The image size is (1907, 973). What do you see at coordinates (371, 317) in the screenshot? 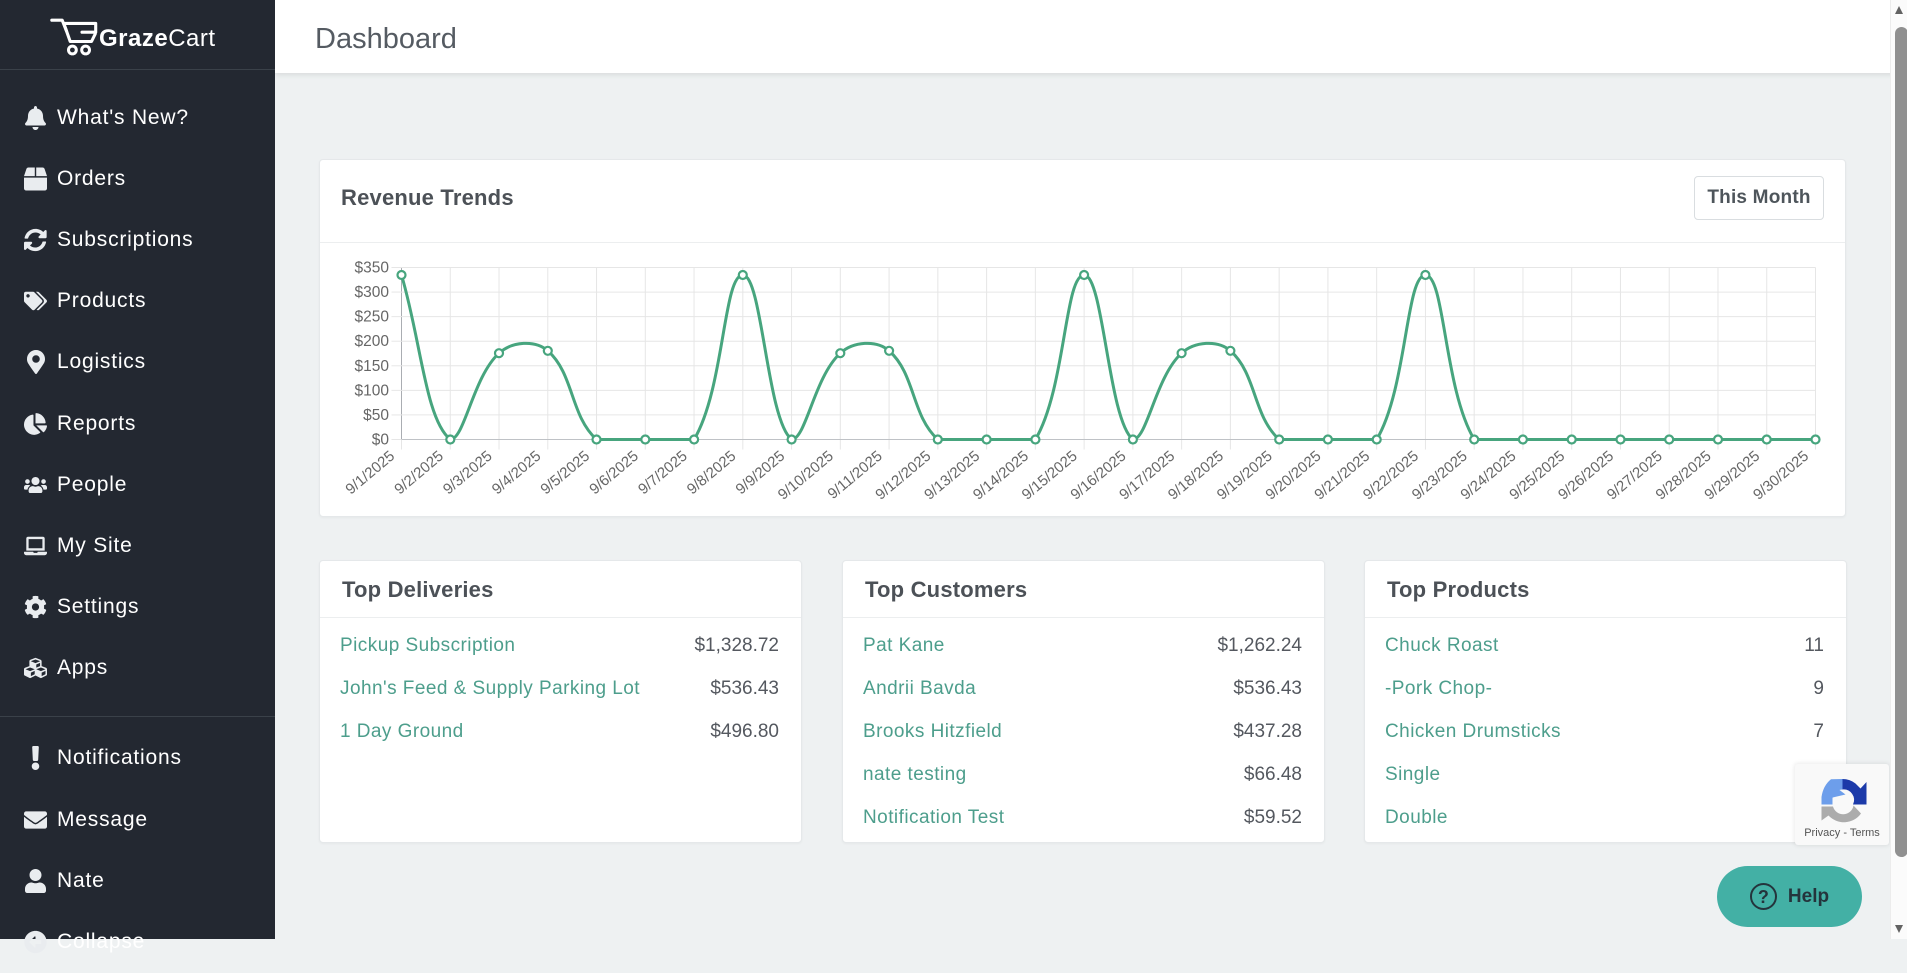
I see `svg-text: $250` at bounding box center [371, 317].